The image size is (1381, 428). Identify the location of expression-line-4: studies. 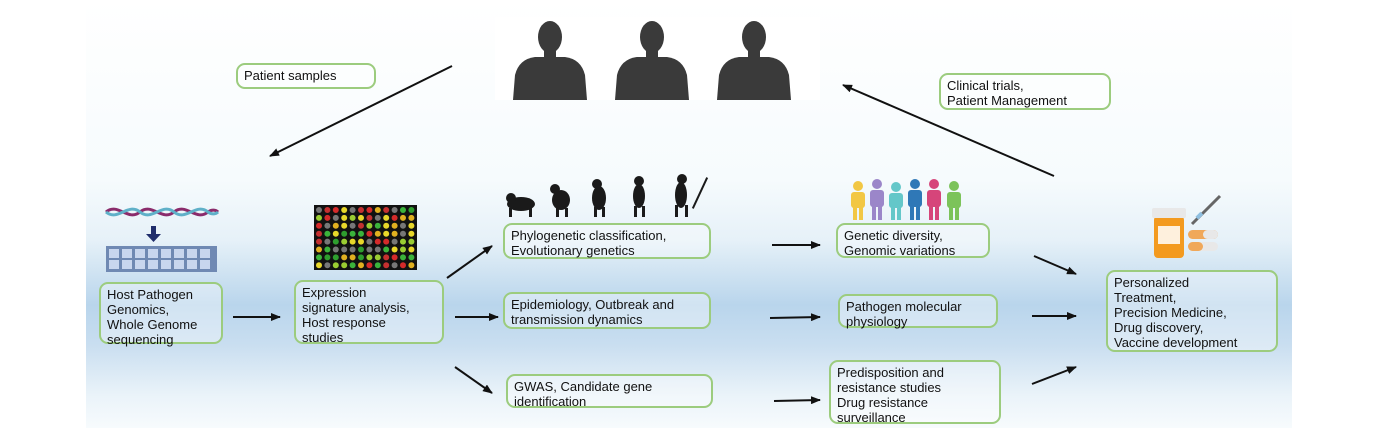
(323, 337).